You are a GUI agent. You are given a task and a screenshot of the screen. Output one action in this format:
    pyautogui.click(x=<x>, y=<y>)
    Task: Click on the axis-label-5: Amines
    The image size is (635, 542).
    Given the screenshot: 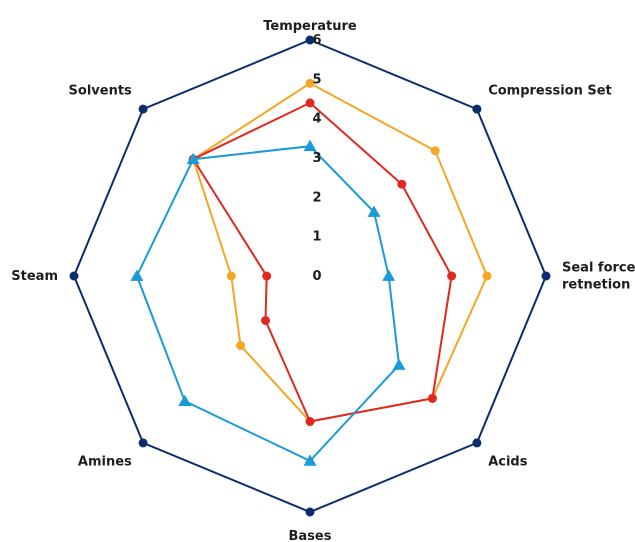 What is the action you would take?
    pyautogui.click(x=105, y=461)
    